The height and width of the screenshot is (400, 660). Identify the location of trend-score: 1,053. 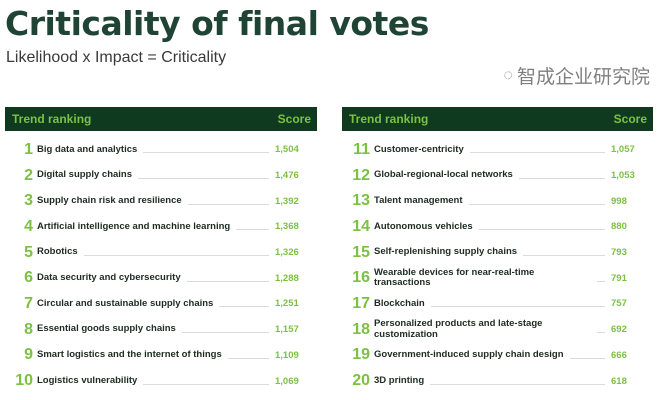
(623, 176).